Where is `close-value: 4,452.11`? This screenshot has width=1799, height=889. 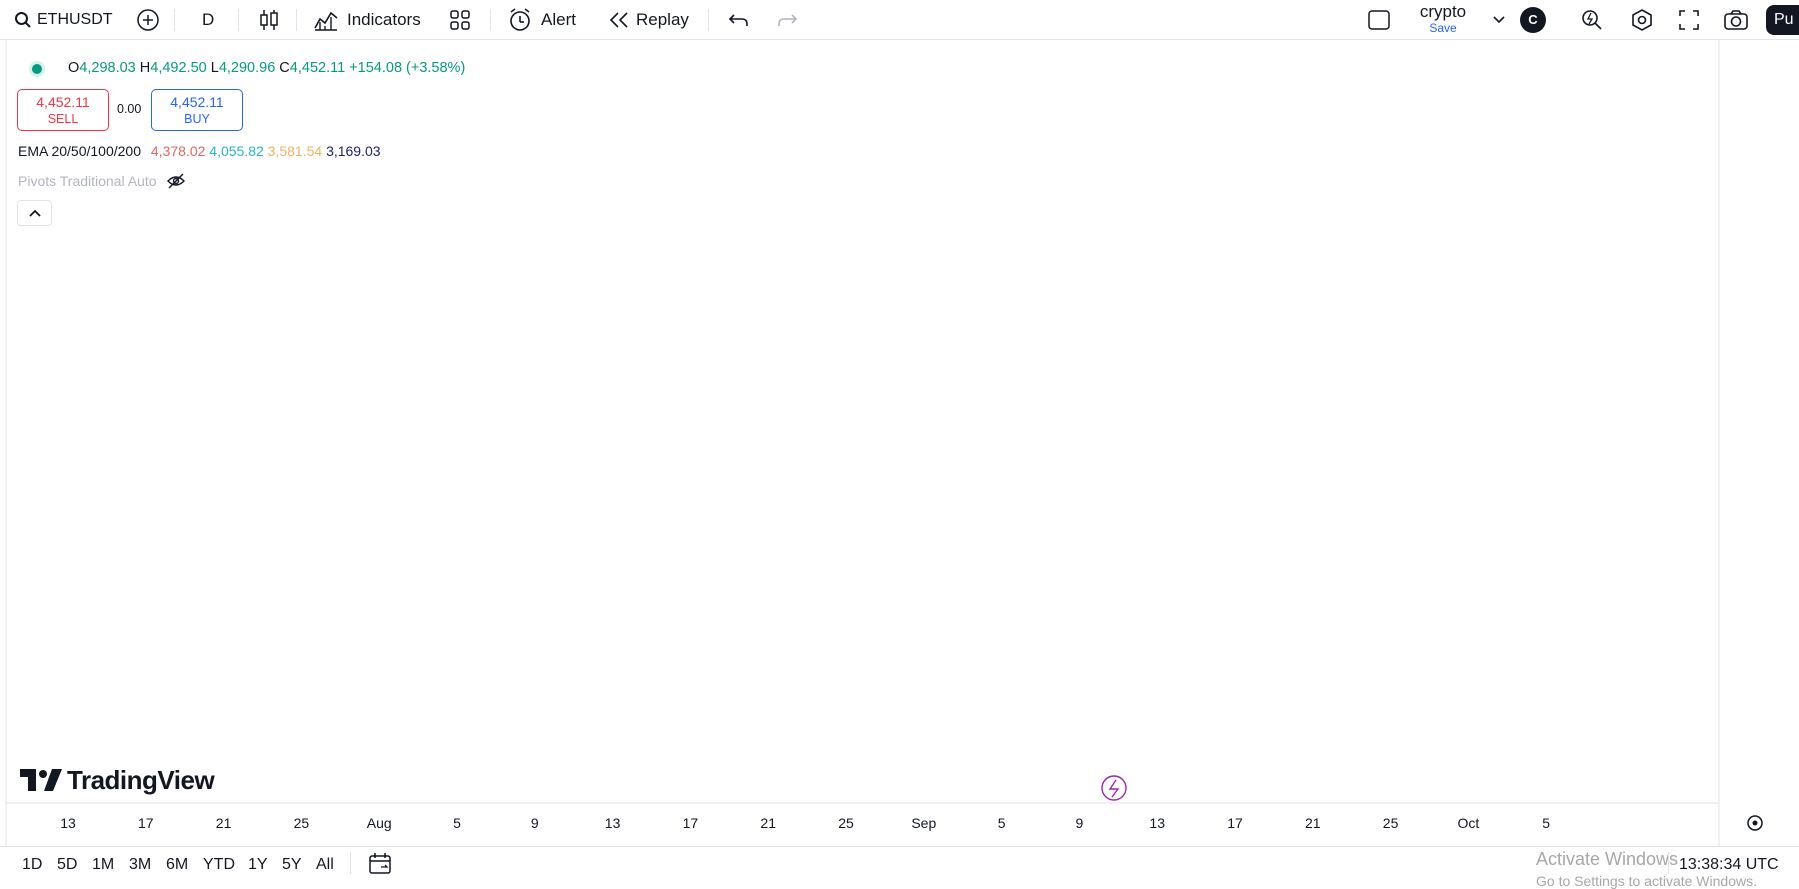
close-value: 4,452.11 is located at coordinates (317, 68).